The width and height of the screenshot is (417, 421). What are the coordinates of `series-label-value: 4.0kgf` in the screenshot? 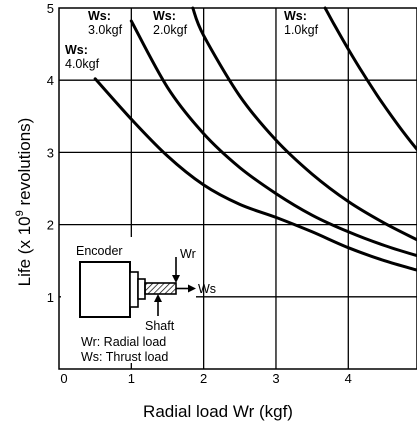 It's located at (82, 64).